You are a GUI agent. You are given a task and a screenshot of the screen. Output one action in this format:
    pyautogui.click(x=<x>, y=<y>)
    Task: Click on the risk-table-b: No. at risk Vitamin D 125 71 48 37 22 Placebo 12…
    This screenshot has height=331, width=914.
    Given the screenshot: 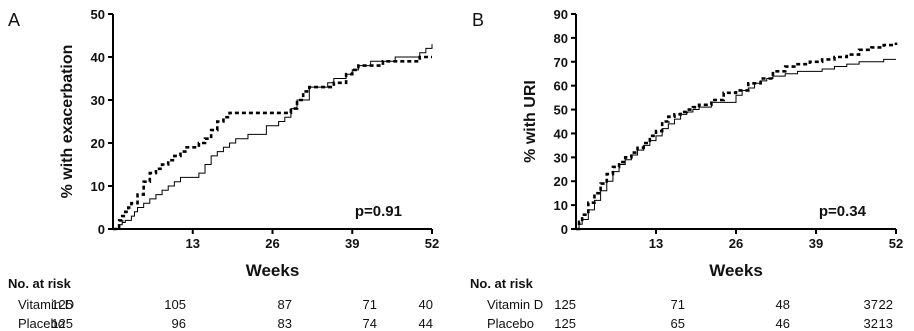 What is the action you would take?
    pyautogui.click(x=681, y=303)
    